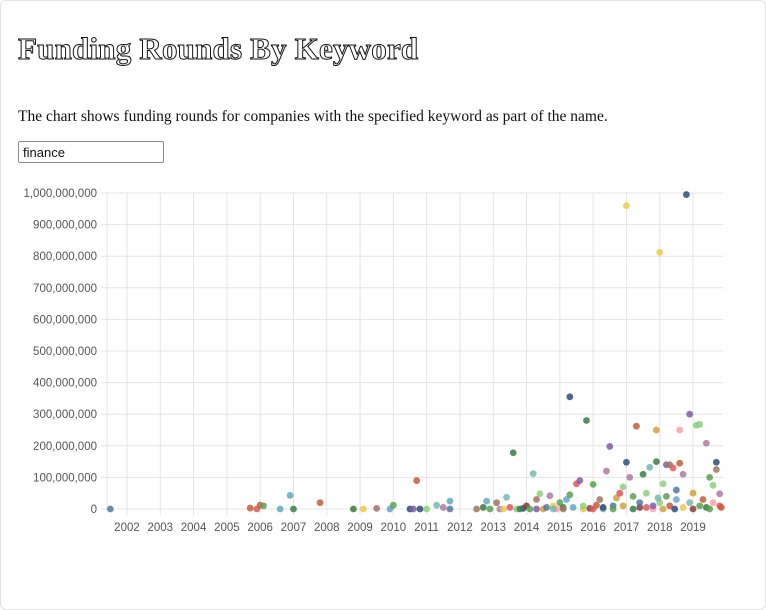 This screenshot has width=766, height=610. Describe the element at coordinates (91, 152) in the screenshot. I see `keyword-input` at that location.